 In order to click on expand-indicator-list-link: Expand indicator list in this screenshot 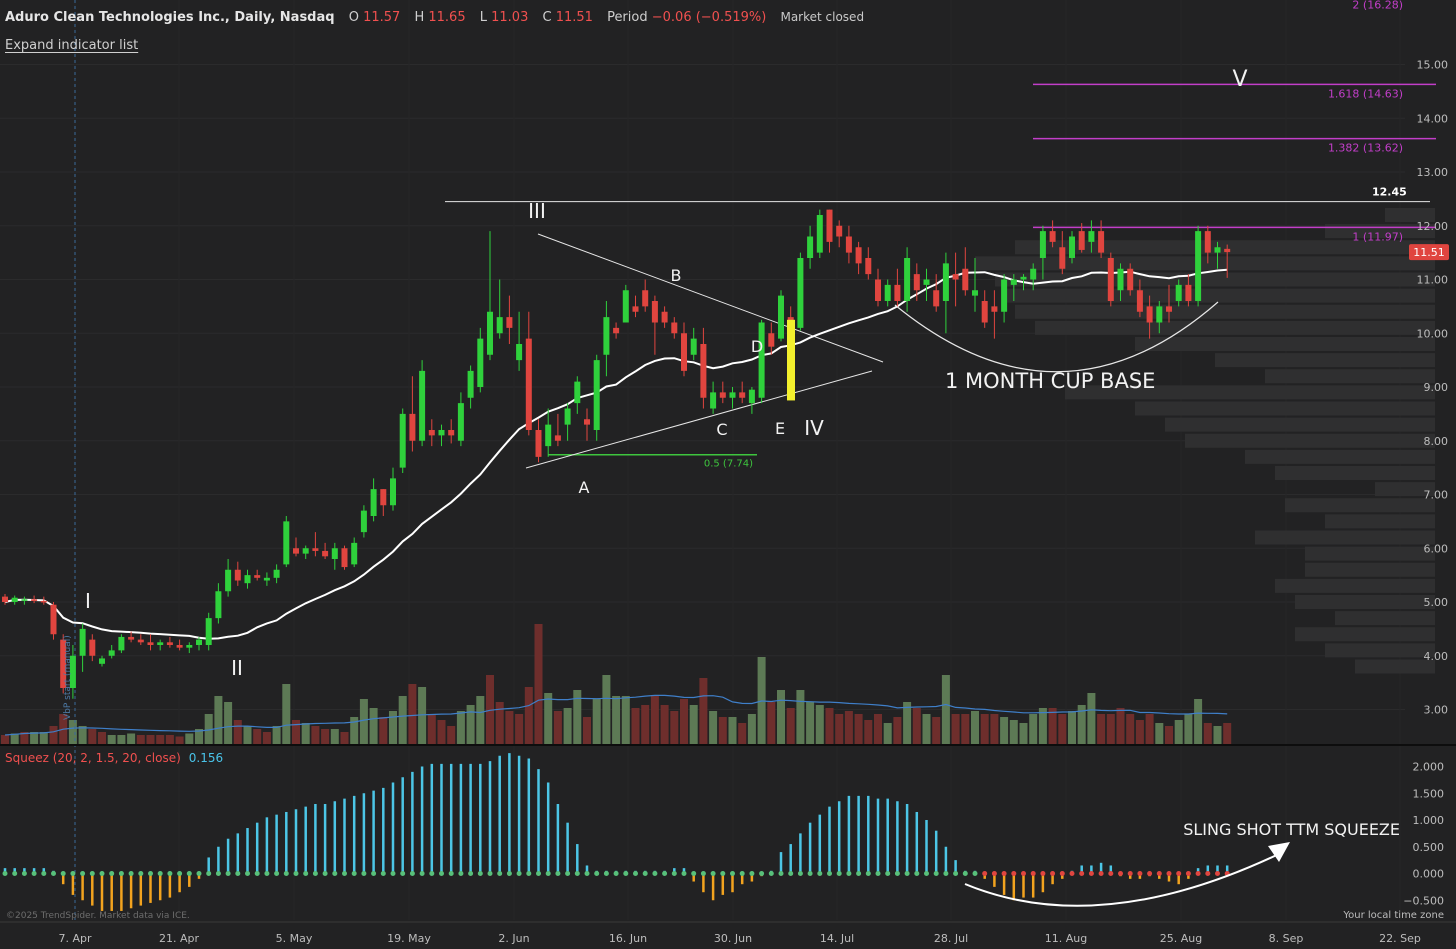, I will do `click(72, 45)`.